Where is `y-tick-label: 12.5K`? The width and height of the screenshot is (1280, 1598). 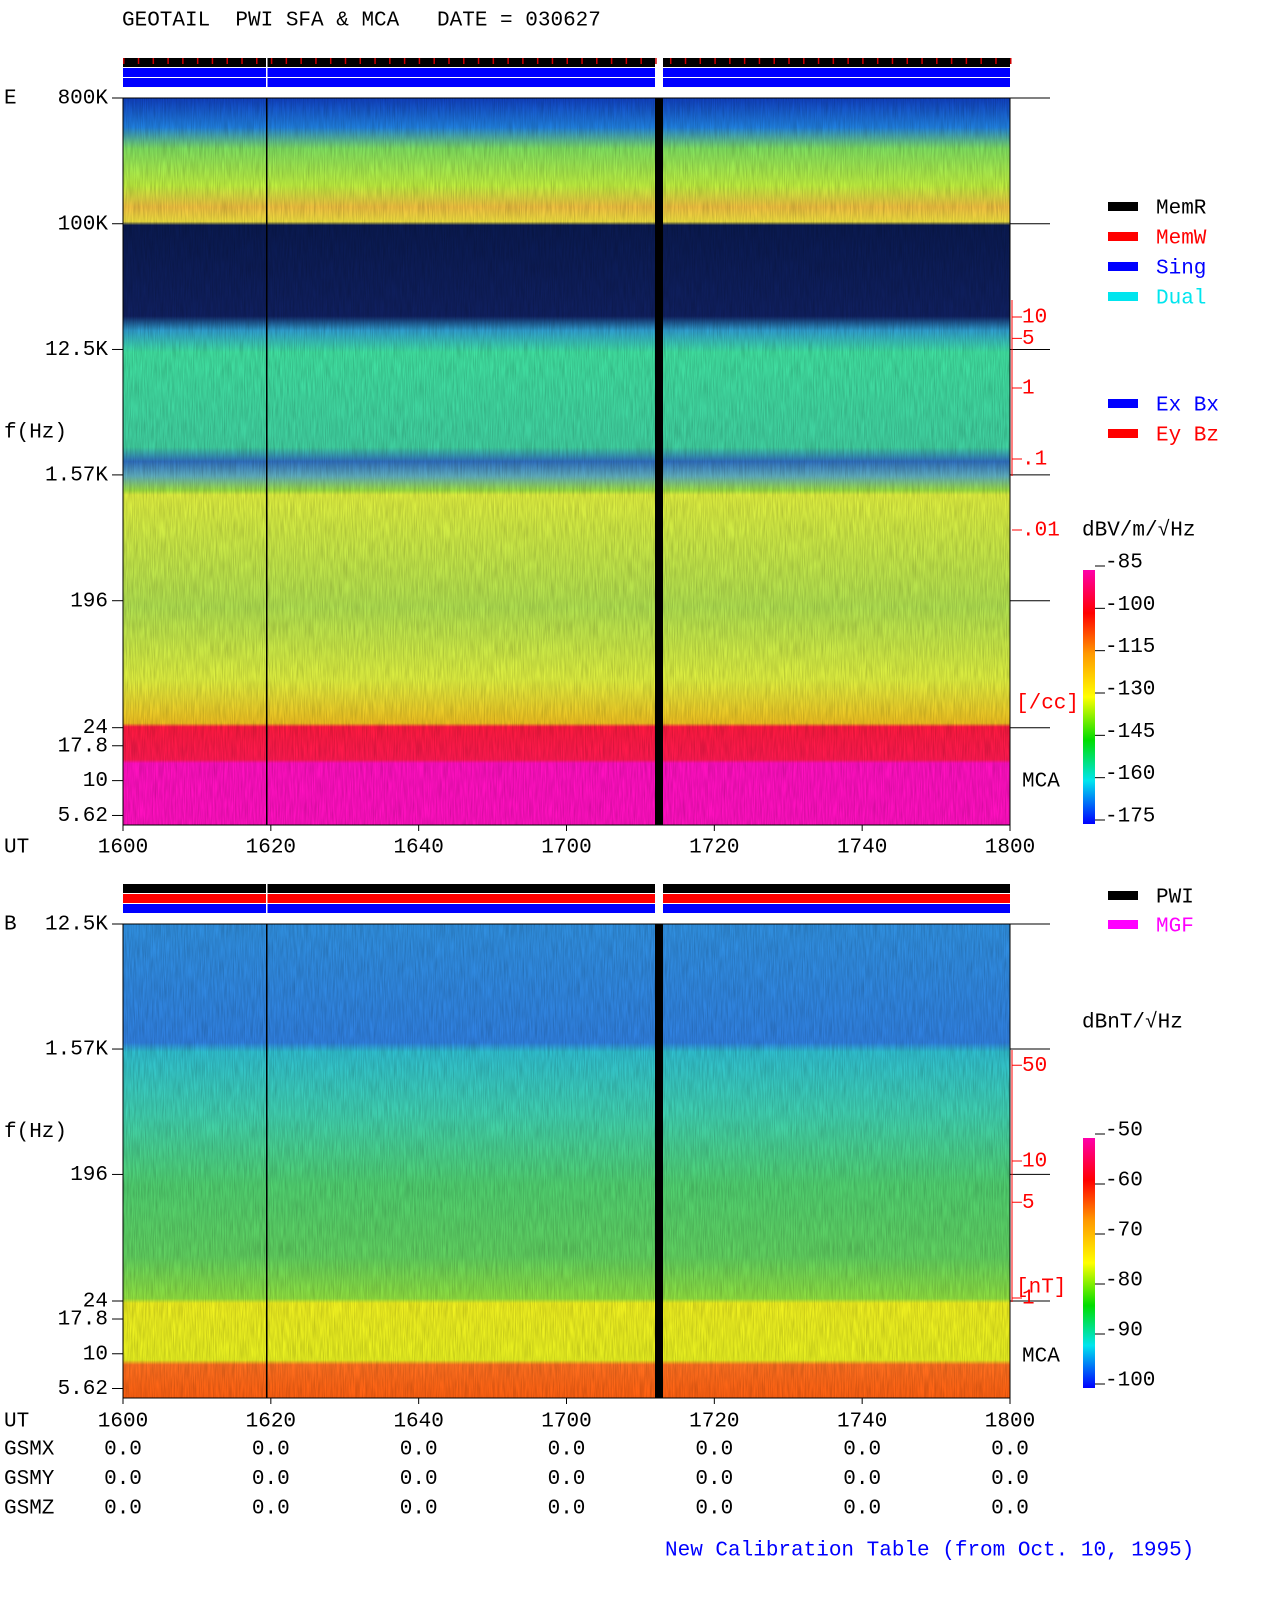 y-tick-label: 12.5K is located at coordinates (76, 350).